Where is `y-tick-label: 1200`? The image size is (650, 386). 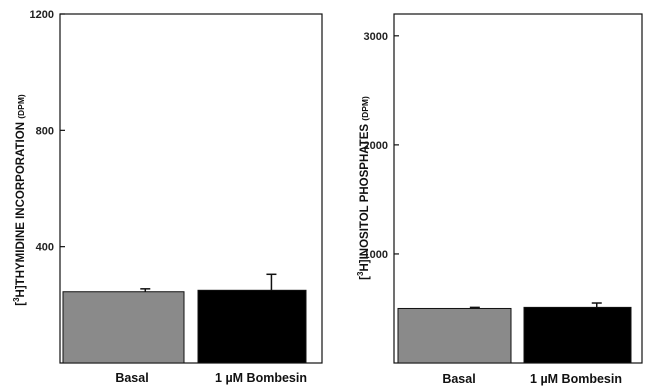 y-tick-label: 1200 is located at coordinates (42, 15).